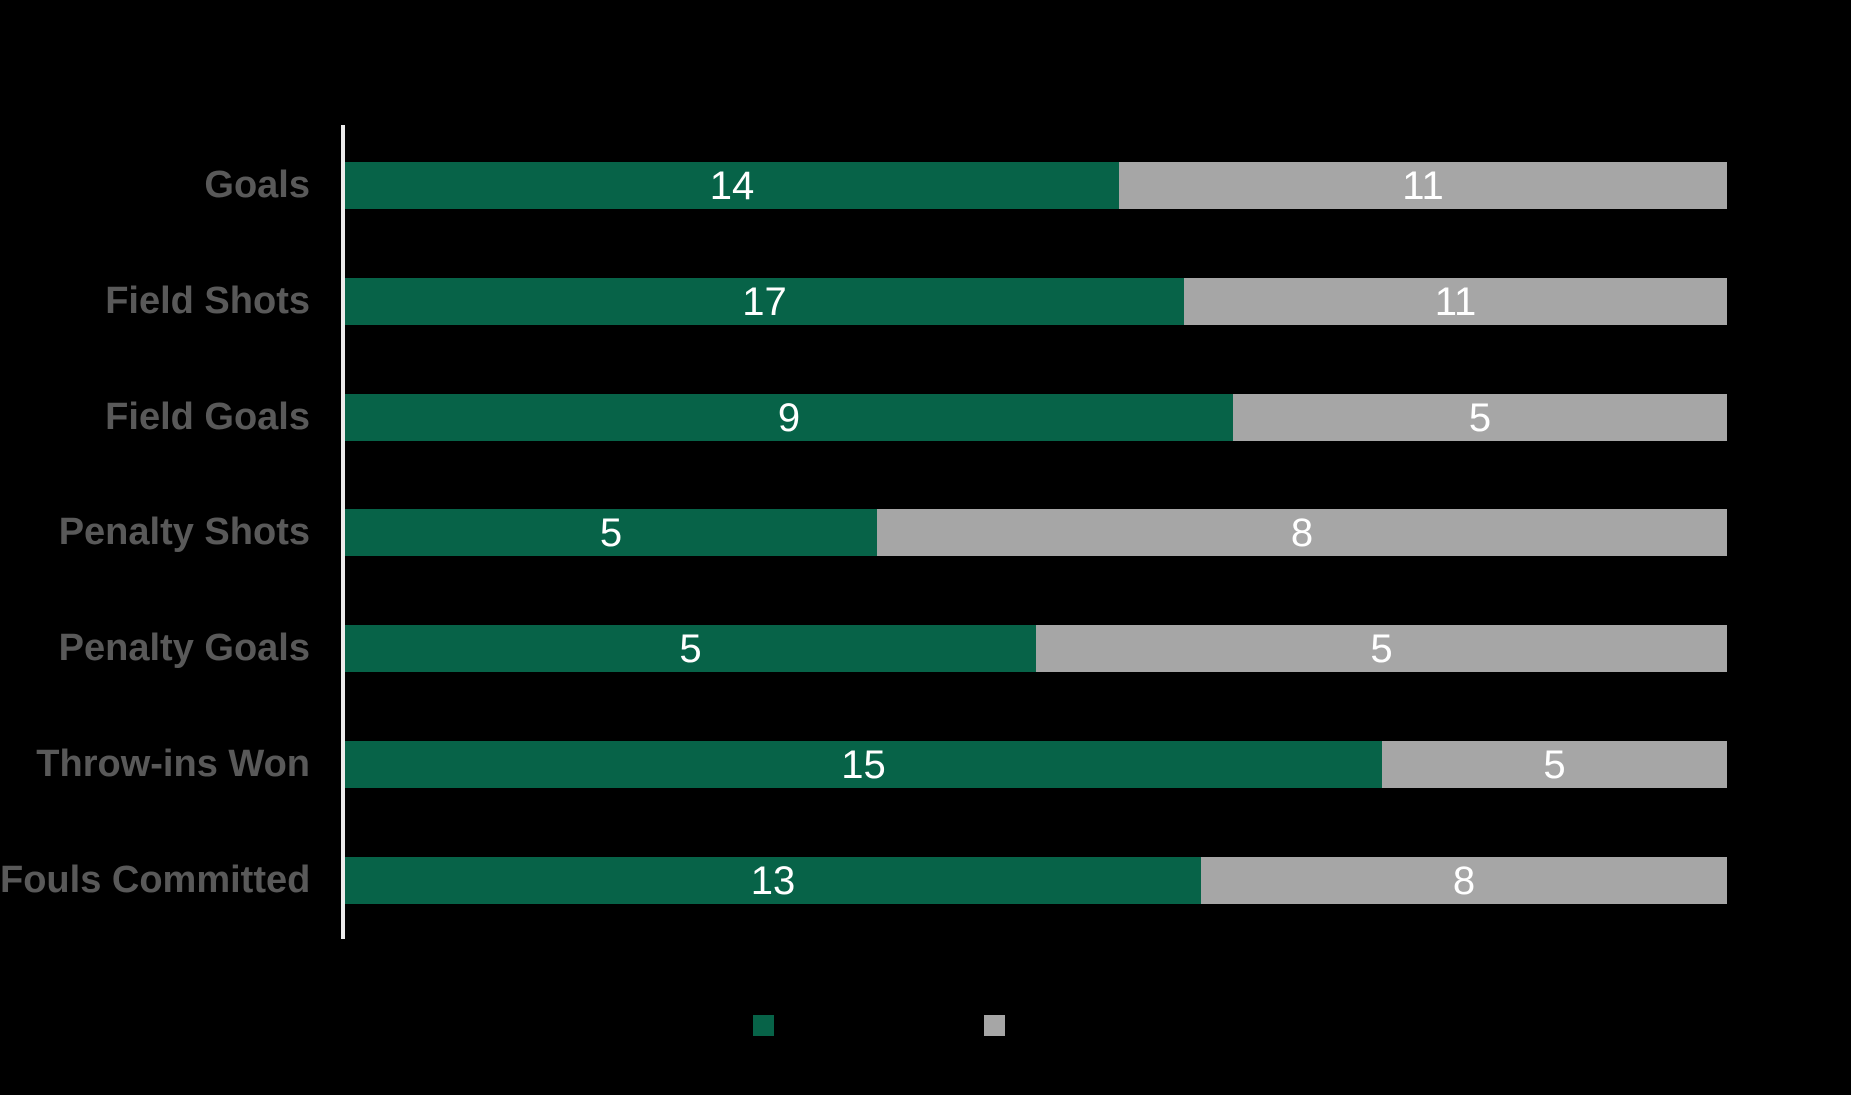  Describe the element at coordinates (257, 185) in the screenshot. I see `category-label: Goals` at that location.